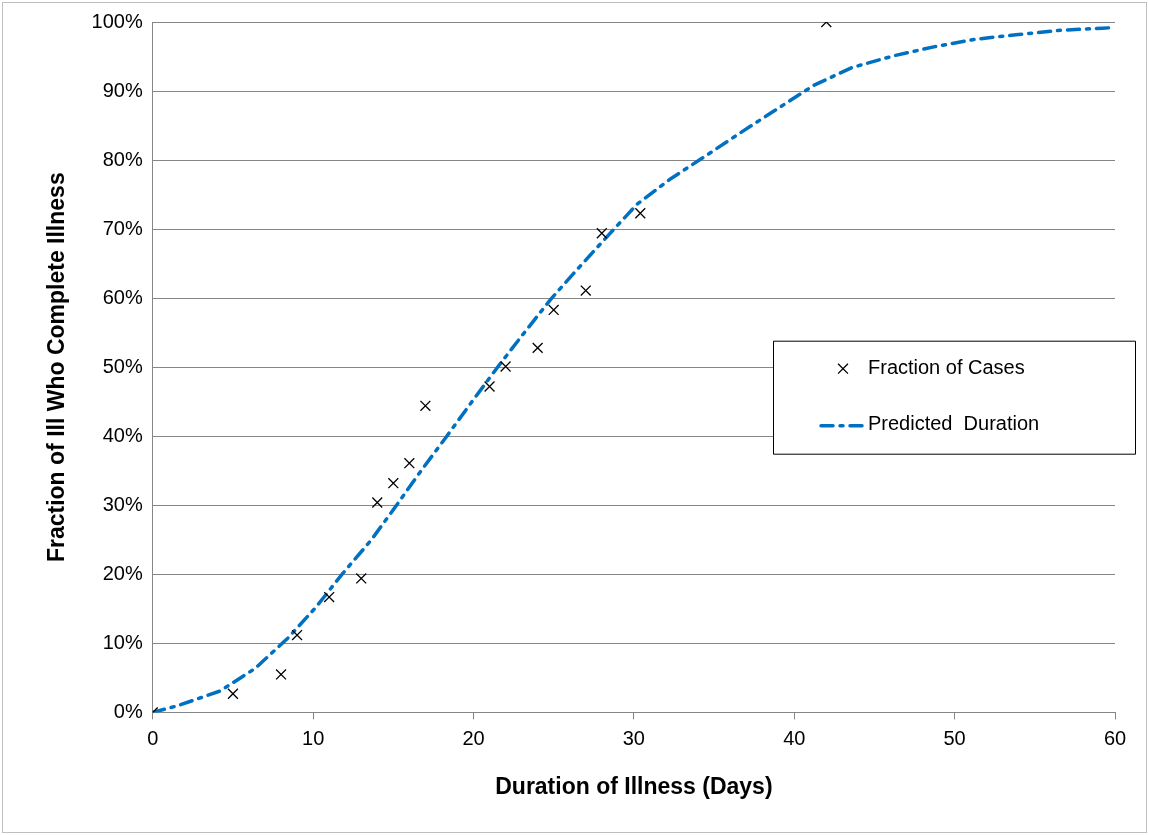 This screenshot has height=835, width=1149. I want to click on x-tick-label: 50, so click(954, 737).